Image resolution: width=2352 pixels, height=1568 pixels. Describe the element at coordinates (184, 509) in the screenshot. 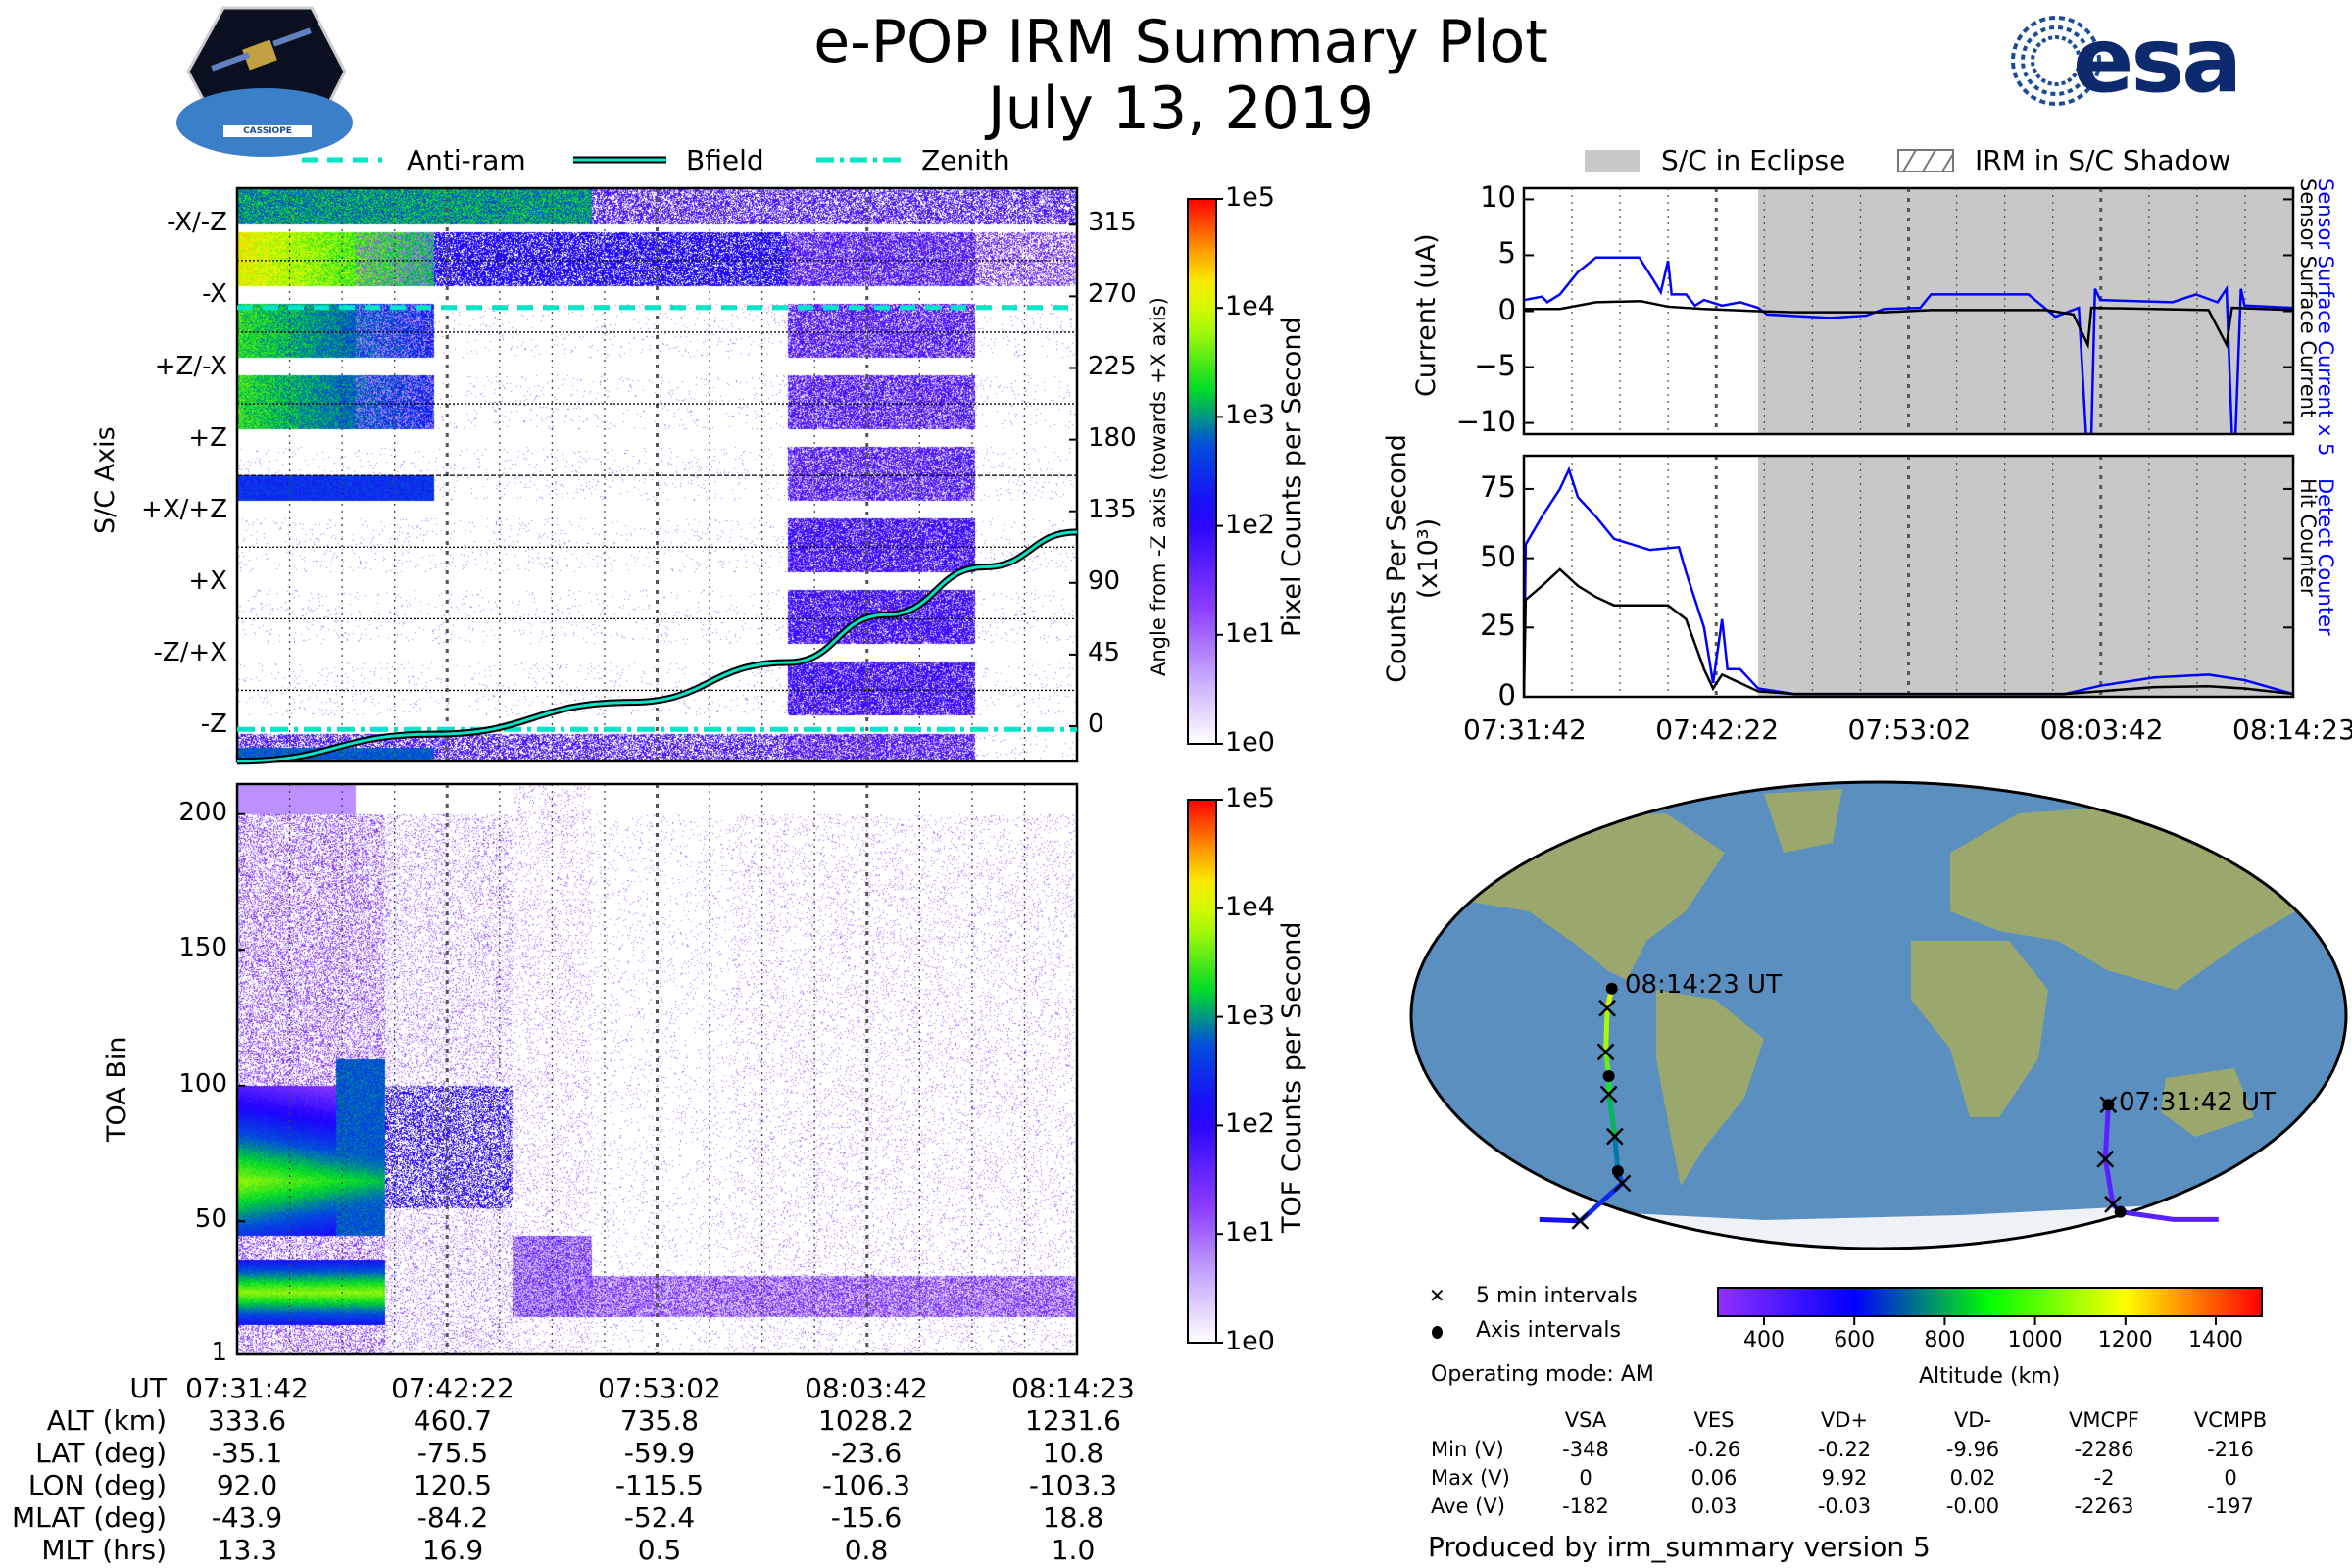

I see `sc-axis-tick-label: +X/+Z` at that location.